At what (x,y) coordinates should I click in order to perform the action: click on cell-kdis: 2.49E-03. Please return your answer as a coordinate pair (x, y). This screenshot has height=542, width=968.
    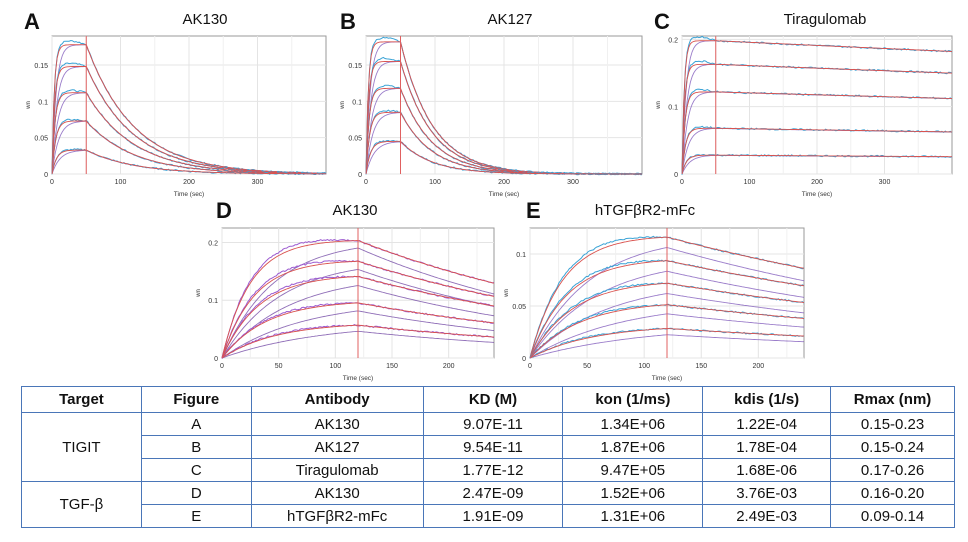
    Looking at the image, I should click on (767, 516).